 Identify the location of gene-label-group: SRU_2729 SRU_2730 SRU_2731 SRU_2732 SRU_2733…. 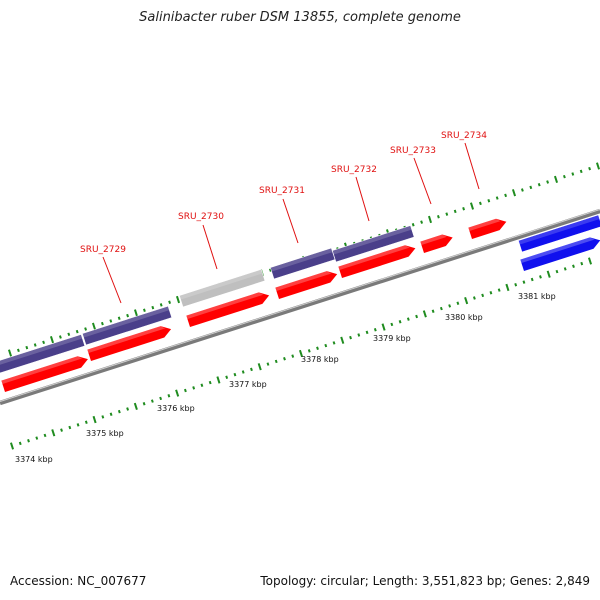
(283, 193).